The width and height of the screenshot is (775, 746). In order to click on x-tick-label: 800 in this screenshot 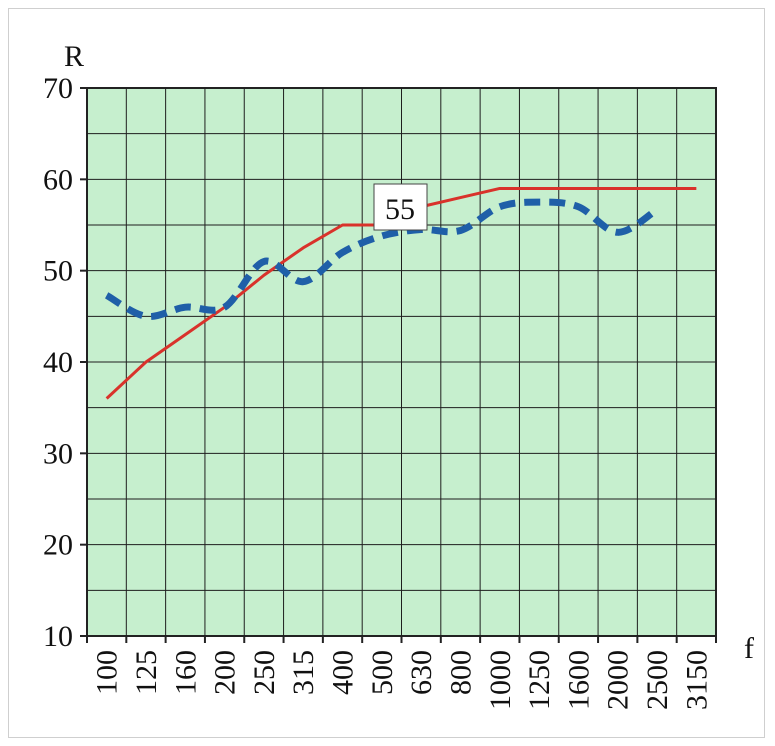, I will do `click(460, 672)`.